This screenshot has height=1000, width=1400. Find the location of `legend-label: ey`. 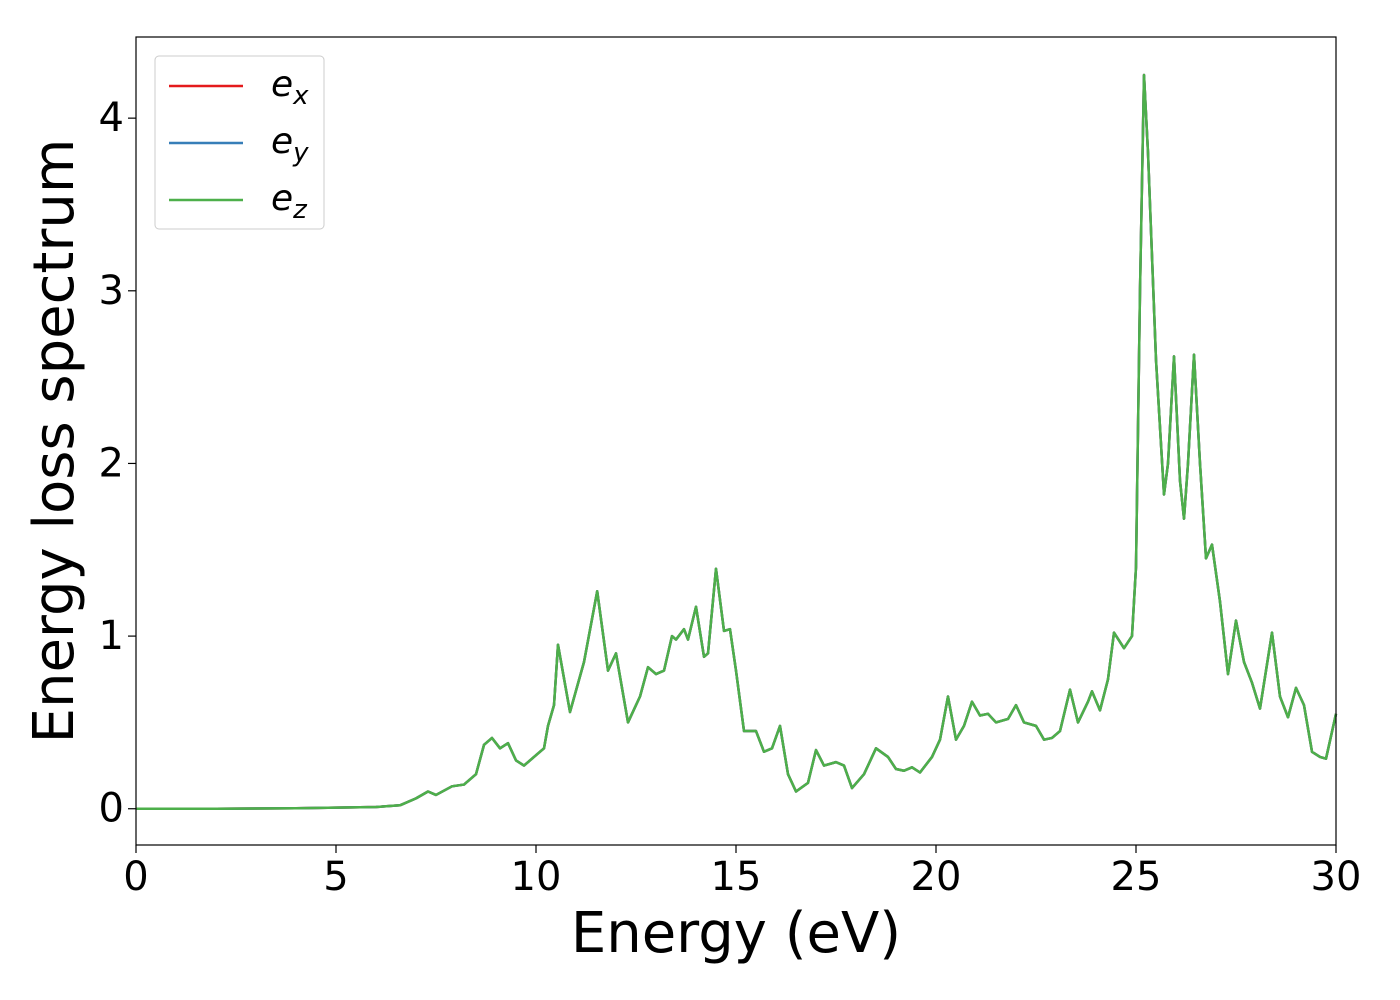

legend-label: ey is located at coordinates (290, 144).